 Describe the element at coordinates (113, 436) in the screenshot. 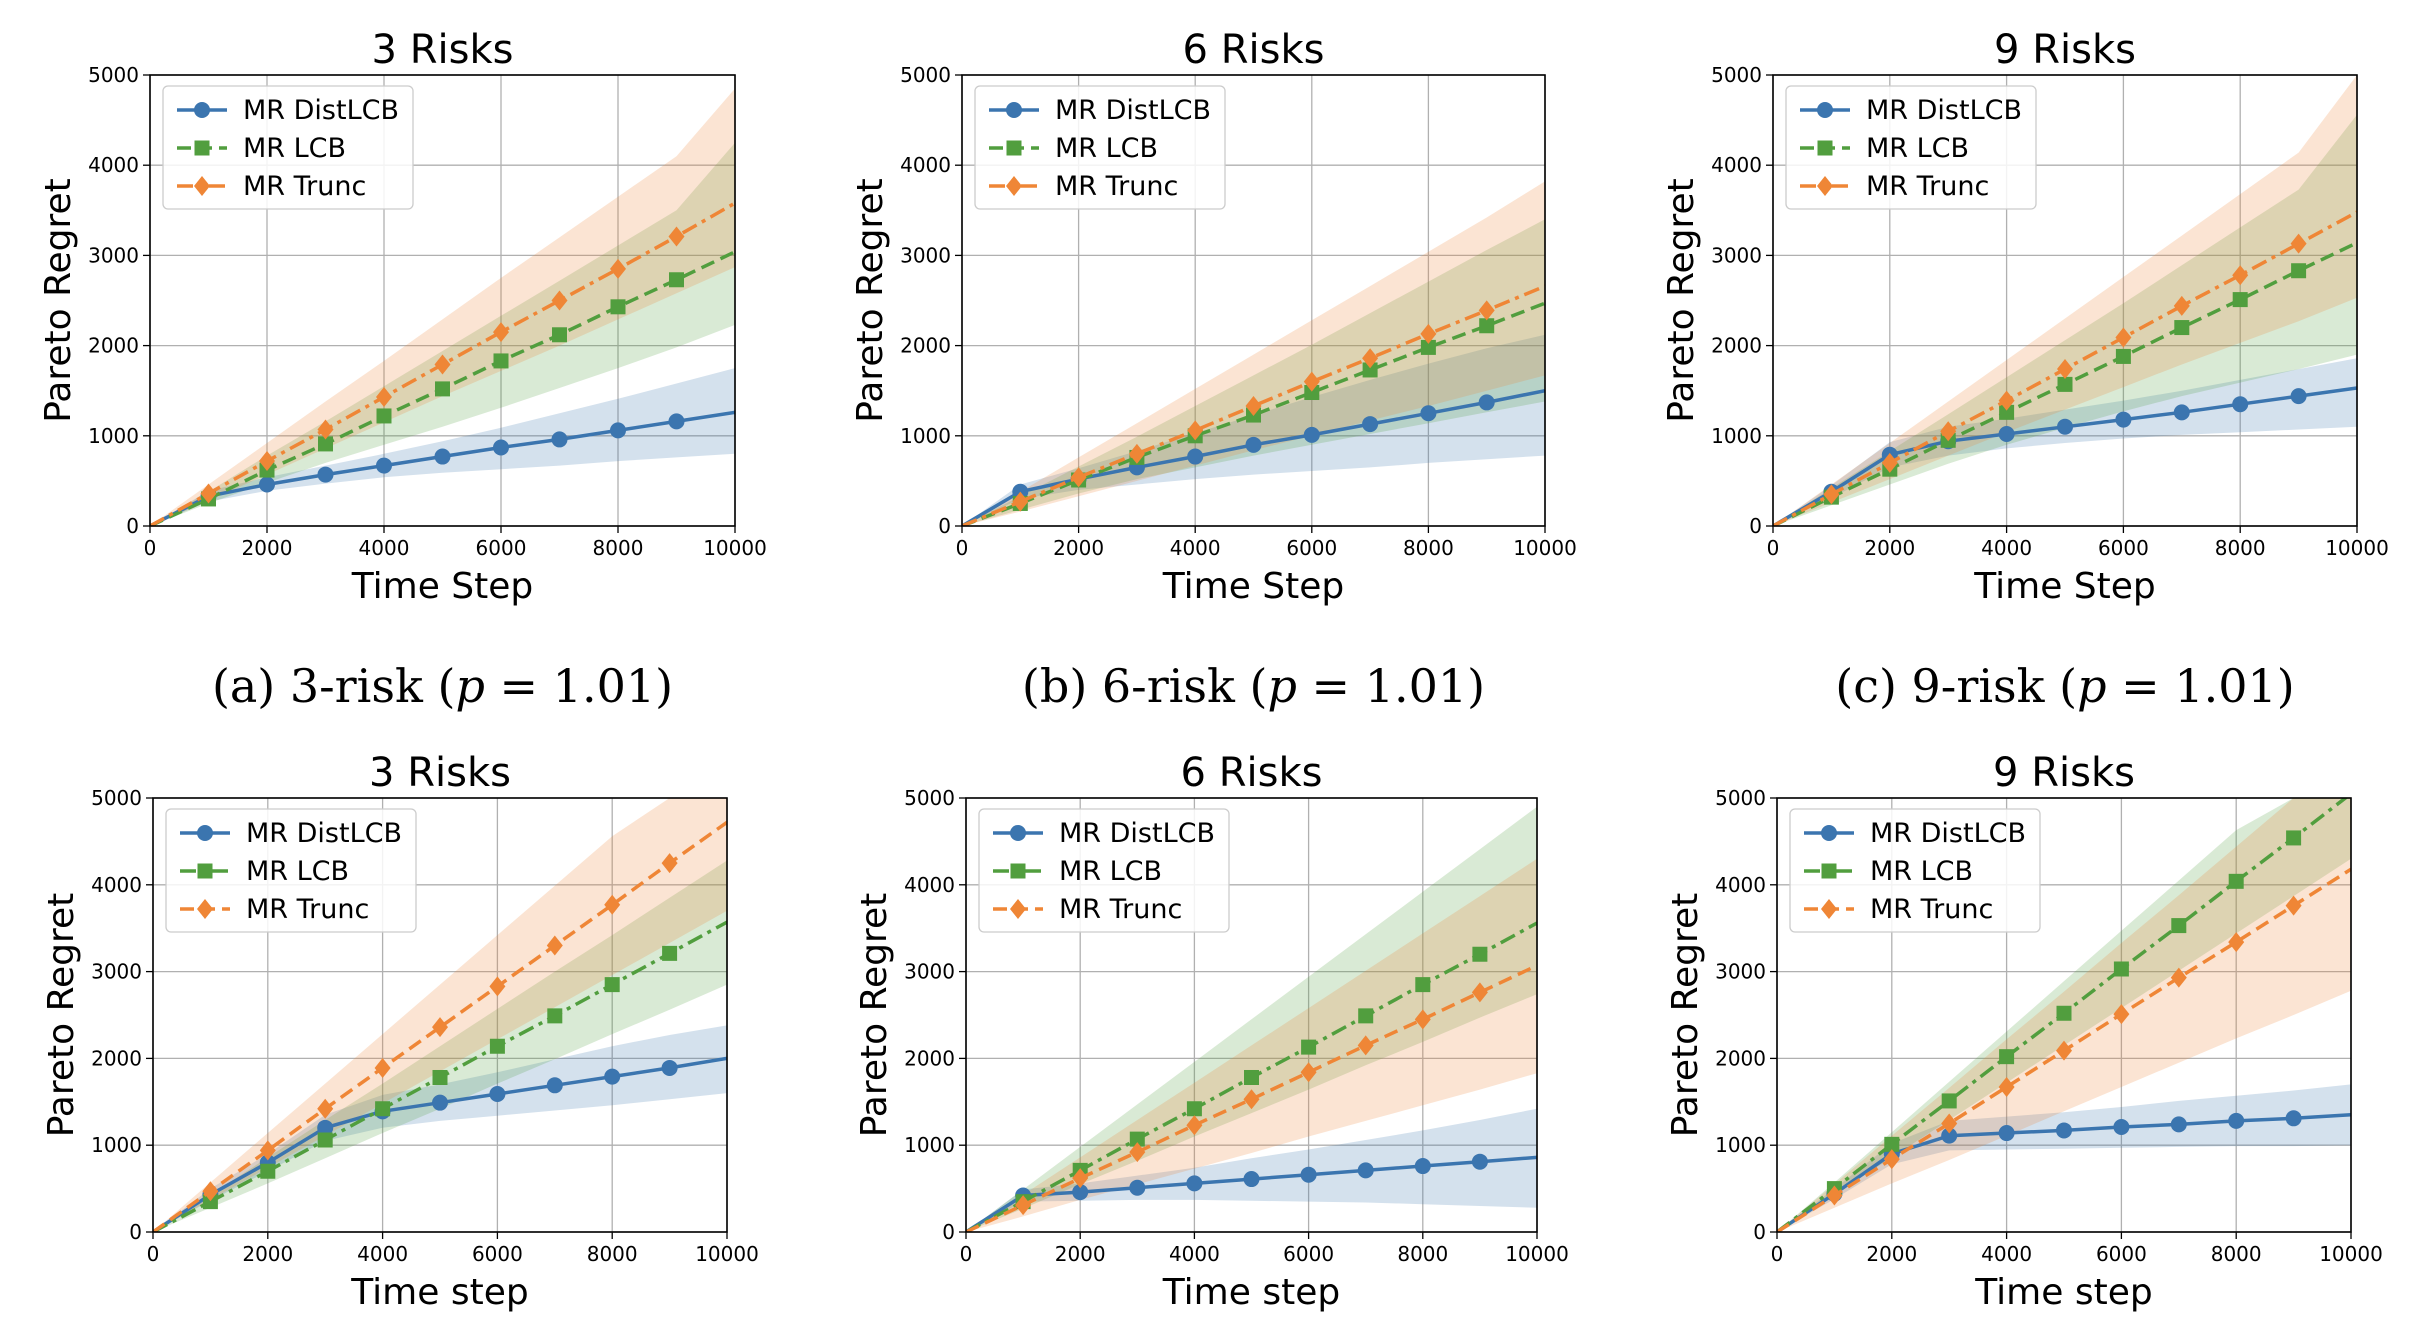

I see `y-tick-label: 1000` at that location.